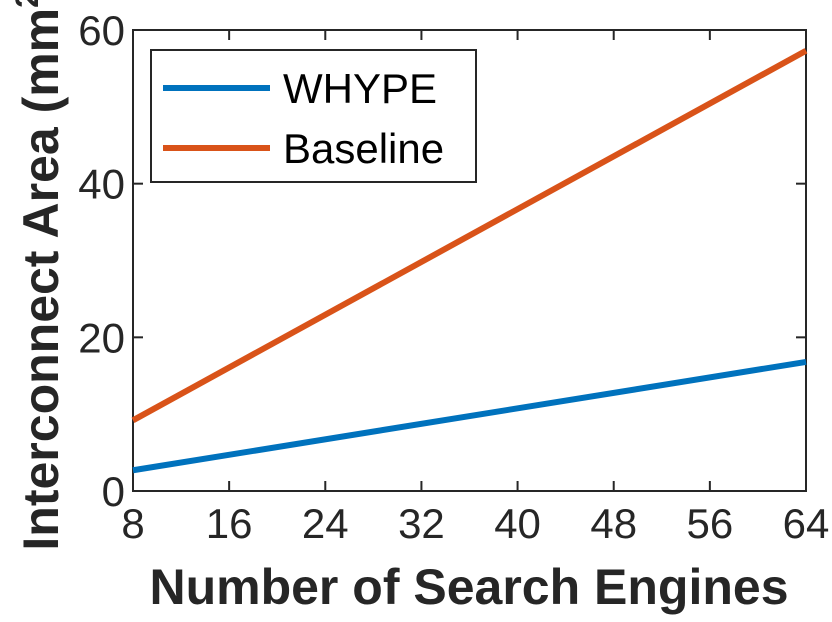  Describe the element at coordinates (113, 491) in the screenshot. I see `y-tick-label: 0` at that location.